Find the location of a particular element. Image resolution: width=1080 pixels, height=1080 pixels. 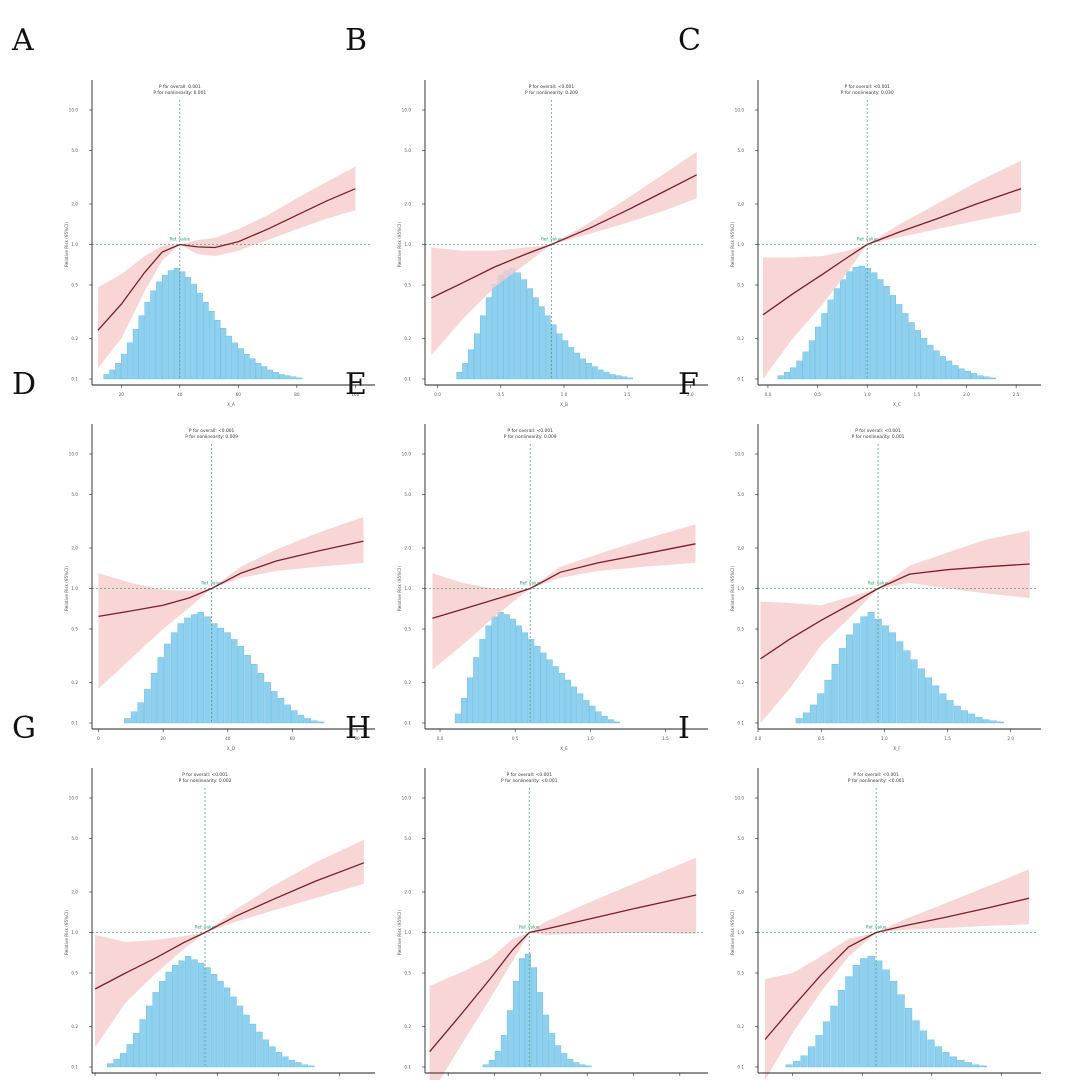

legend-p-nonlinearity: P for nonlinearity: 0.209 is located at coordinates (551, 93).